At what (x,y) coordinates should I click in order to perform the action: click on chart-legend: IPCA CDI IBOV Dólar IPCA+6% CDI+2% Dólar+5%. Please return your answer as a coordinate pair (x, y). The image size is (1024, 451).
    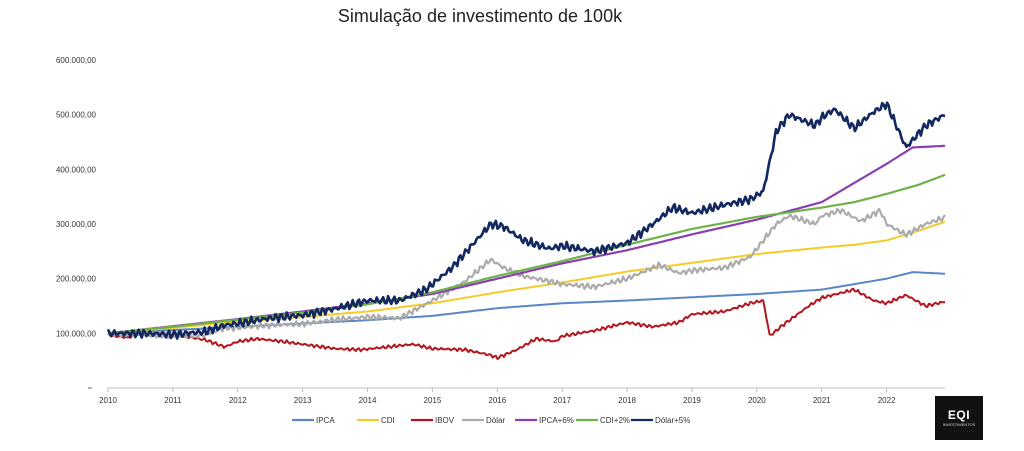
    Looking at the image, I should click on (491, 420).